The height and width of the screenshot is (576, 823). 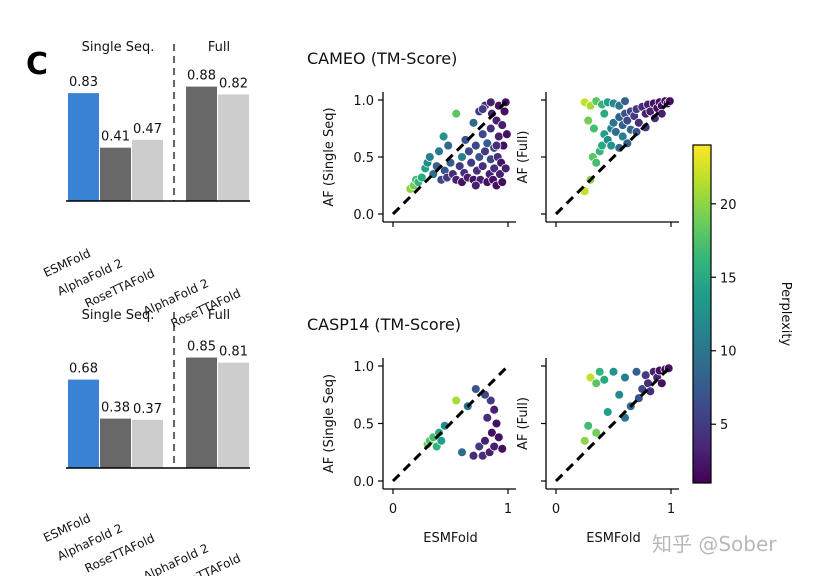 What do you see at coordinates (233, 83) in the screenshot?
I see `value-label-rosettafold-full: 0.82` at bounding box center [233, 83].